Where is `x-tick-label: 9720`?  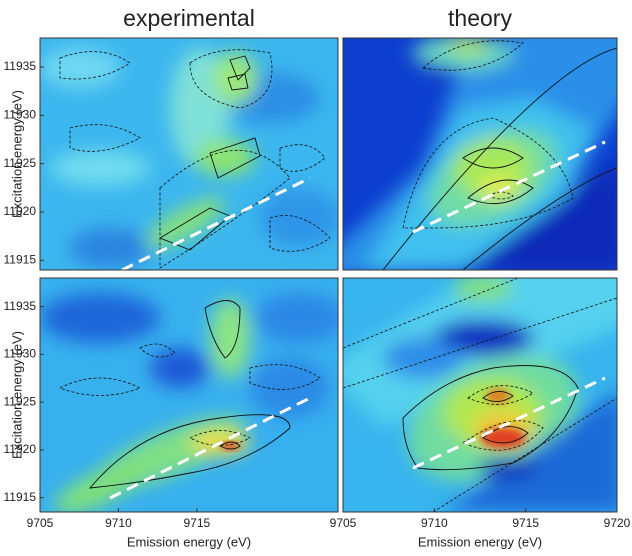 x-tick-label: 9720 is located at coordinates (617, 523).